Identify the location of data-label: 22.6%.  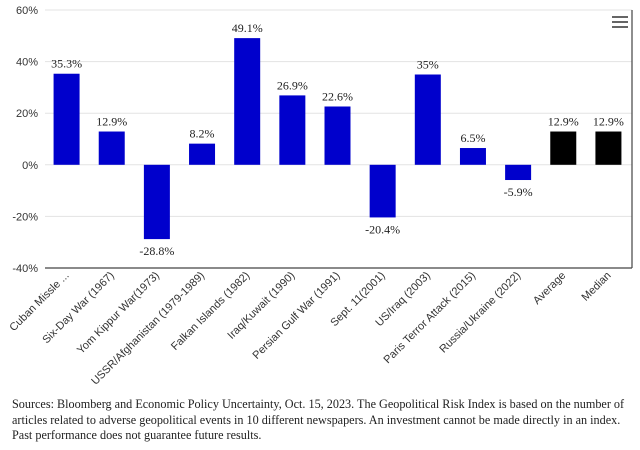
(337, 96).